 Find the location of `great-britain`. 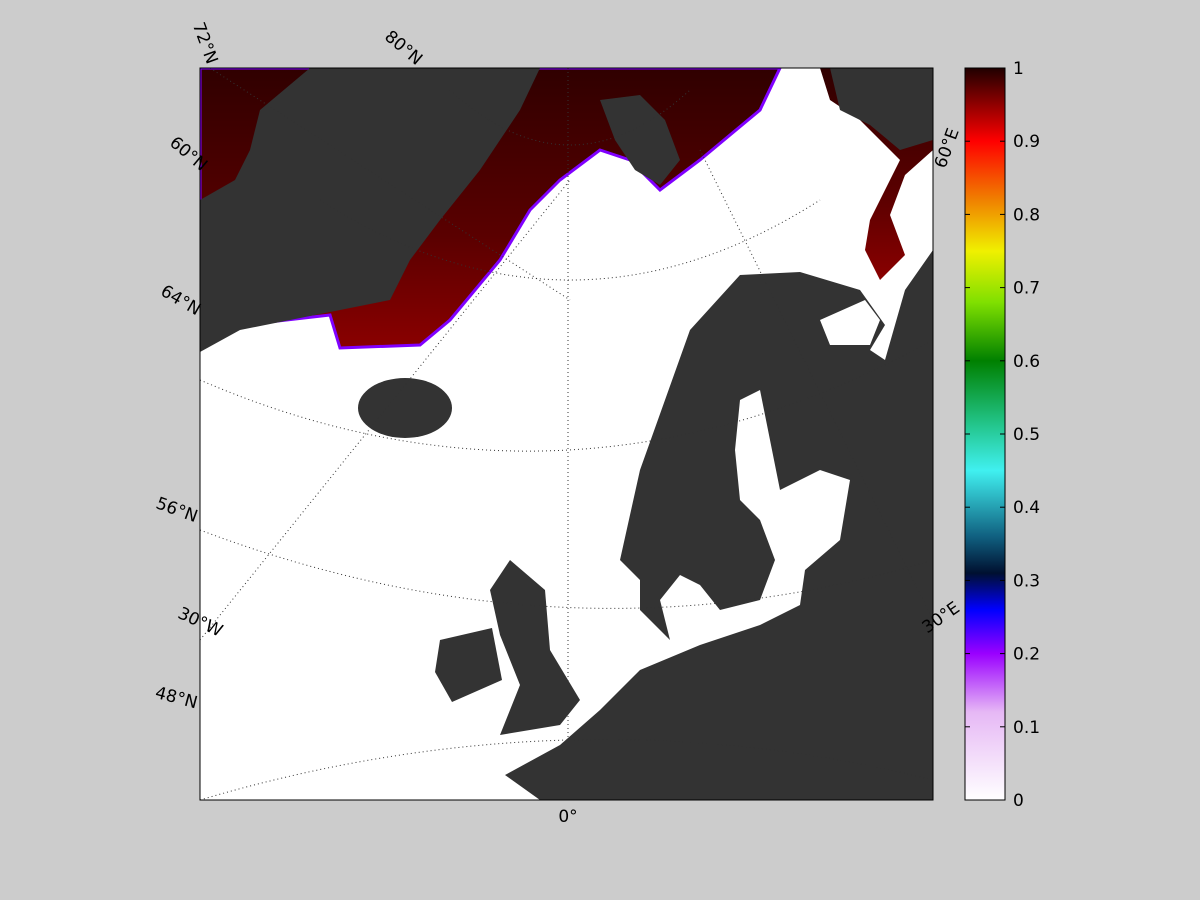

great-britain is located at coordinates (535, 647).